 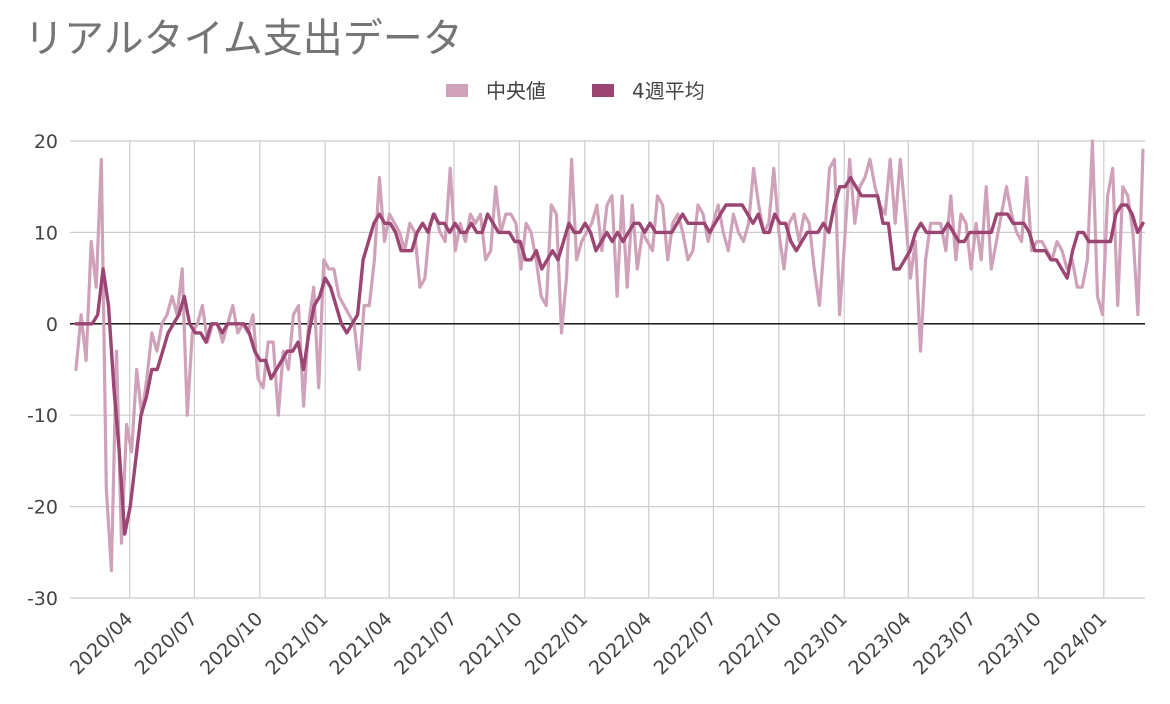 I want to click on y-tick-label: 20, so click(x=46, y=142).